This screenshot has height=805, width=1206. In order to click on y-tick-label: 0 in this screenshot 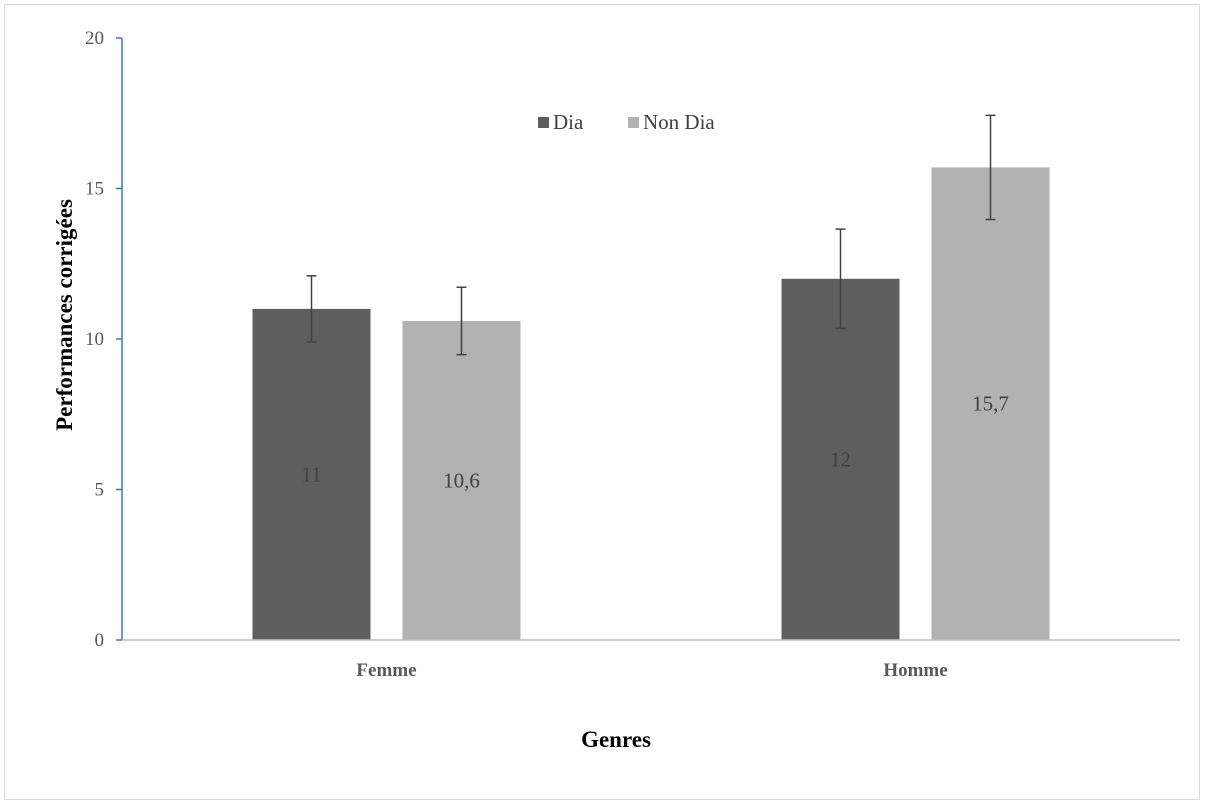, I will do `click(100, 640)`.